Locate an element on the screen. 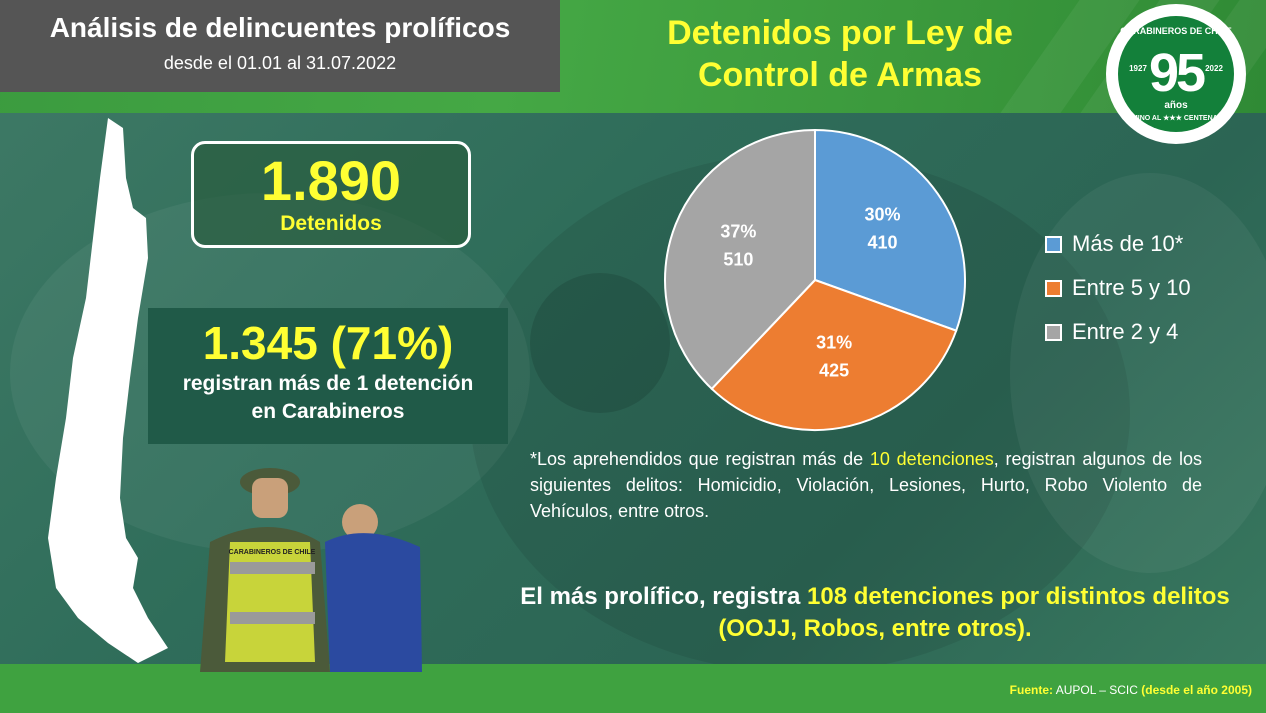  logo-years: años is located at coordinates (1176, 105).